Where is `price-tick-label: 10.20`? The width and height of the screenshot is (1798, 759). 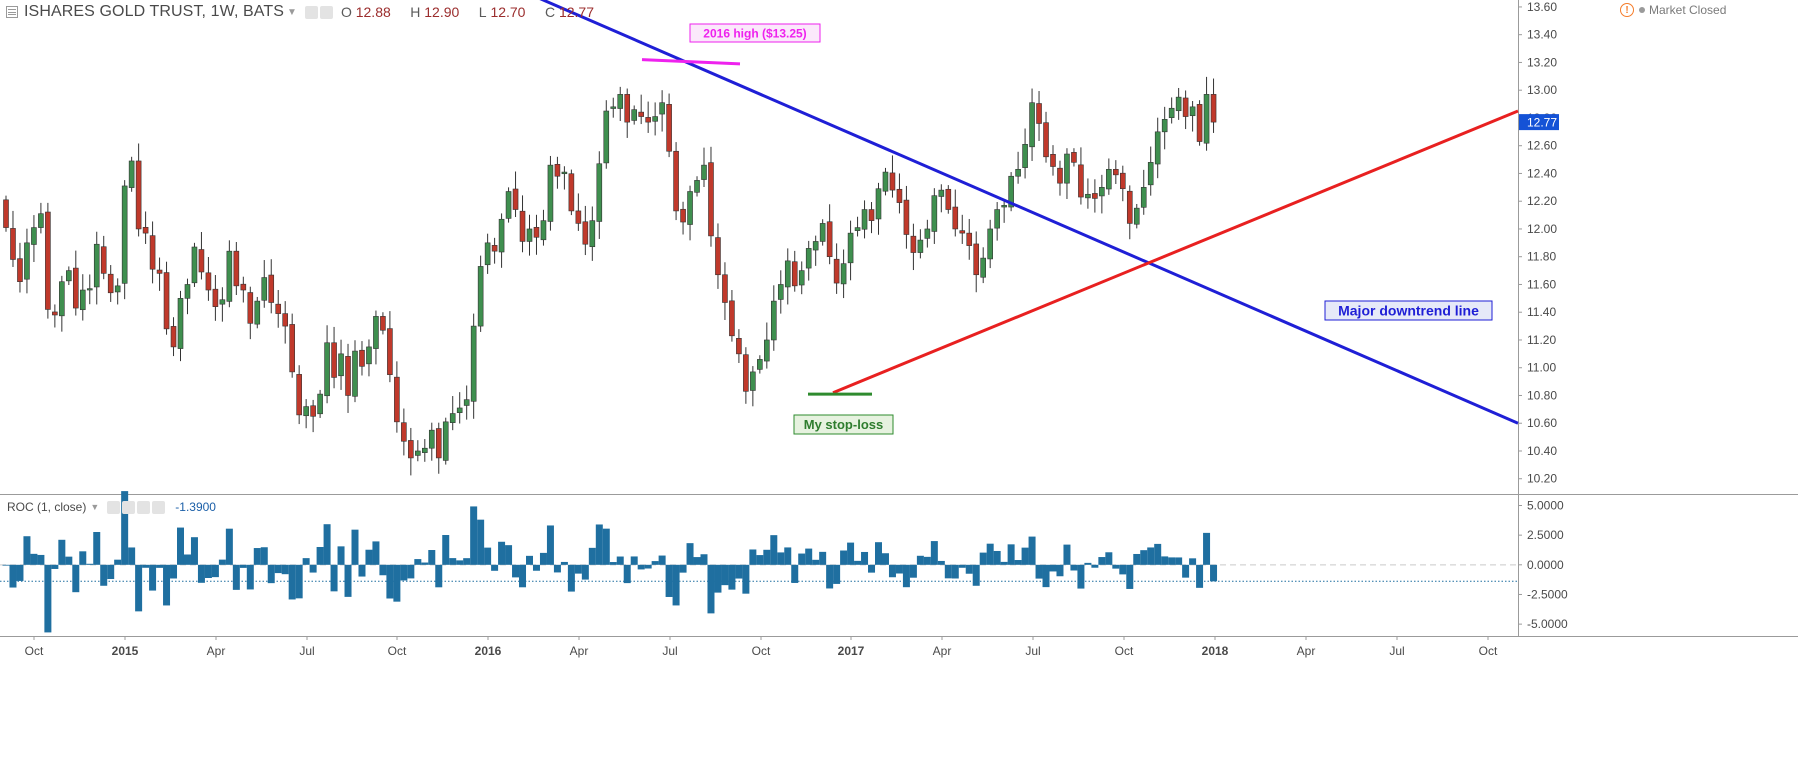 price-tick-label: 10.20 is located at coordinates (1542, 479).